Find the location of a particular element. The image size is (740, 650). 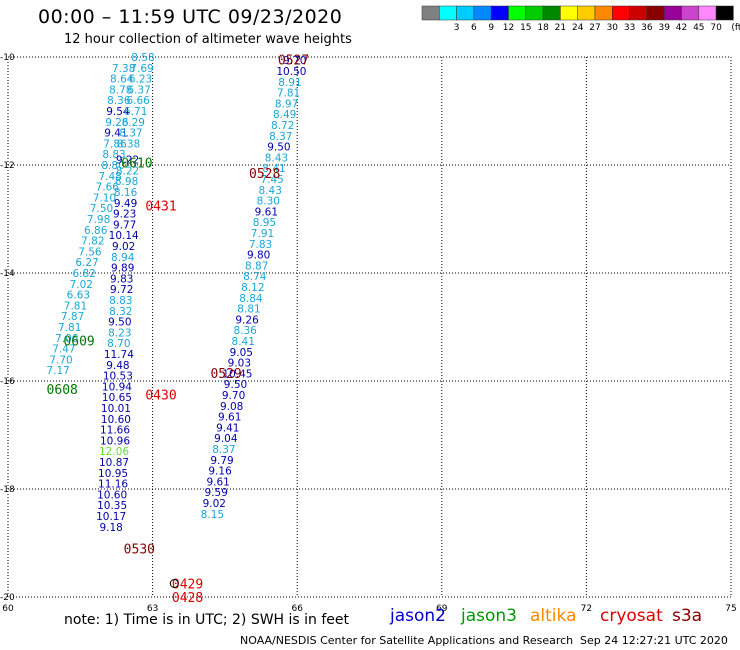

wave-height-label: 9.89 is located at coordinates (122, 269).